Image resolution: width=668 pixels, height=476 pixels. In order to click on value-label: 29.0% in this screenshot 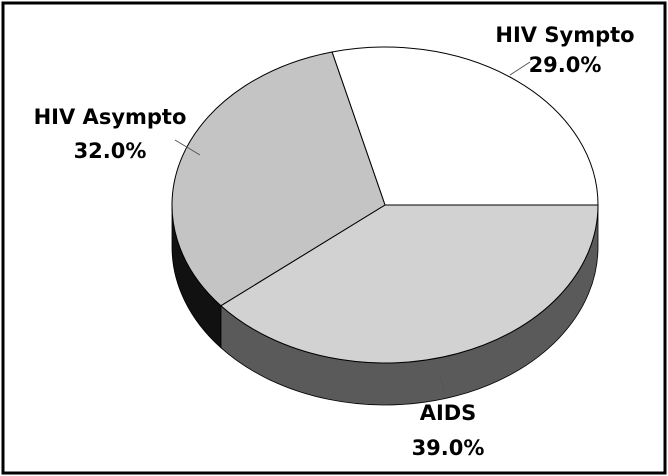, I will do `click(565, 65)`.